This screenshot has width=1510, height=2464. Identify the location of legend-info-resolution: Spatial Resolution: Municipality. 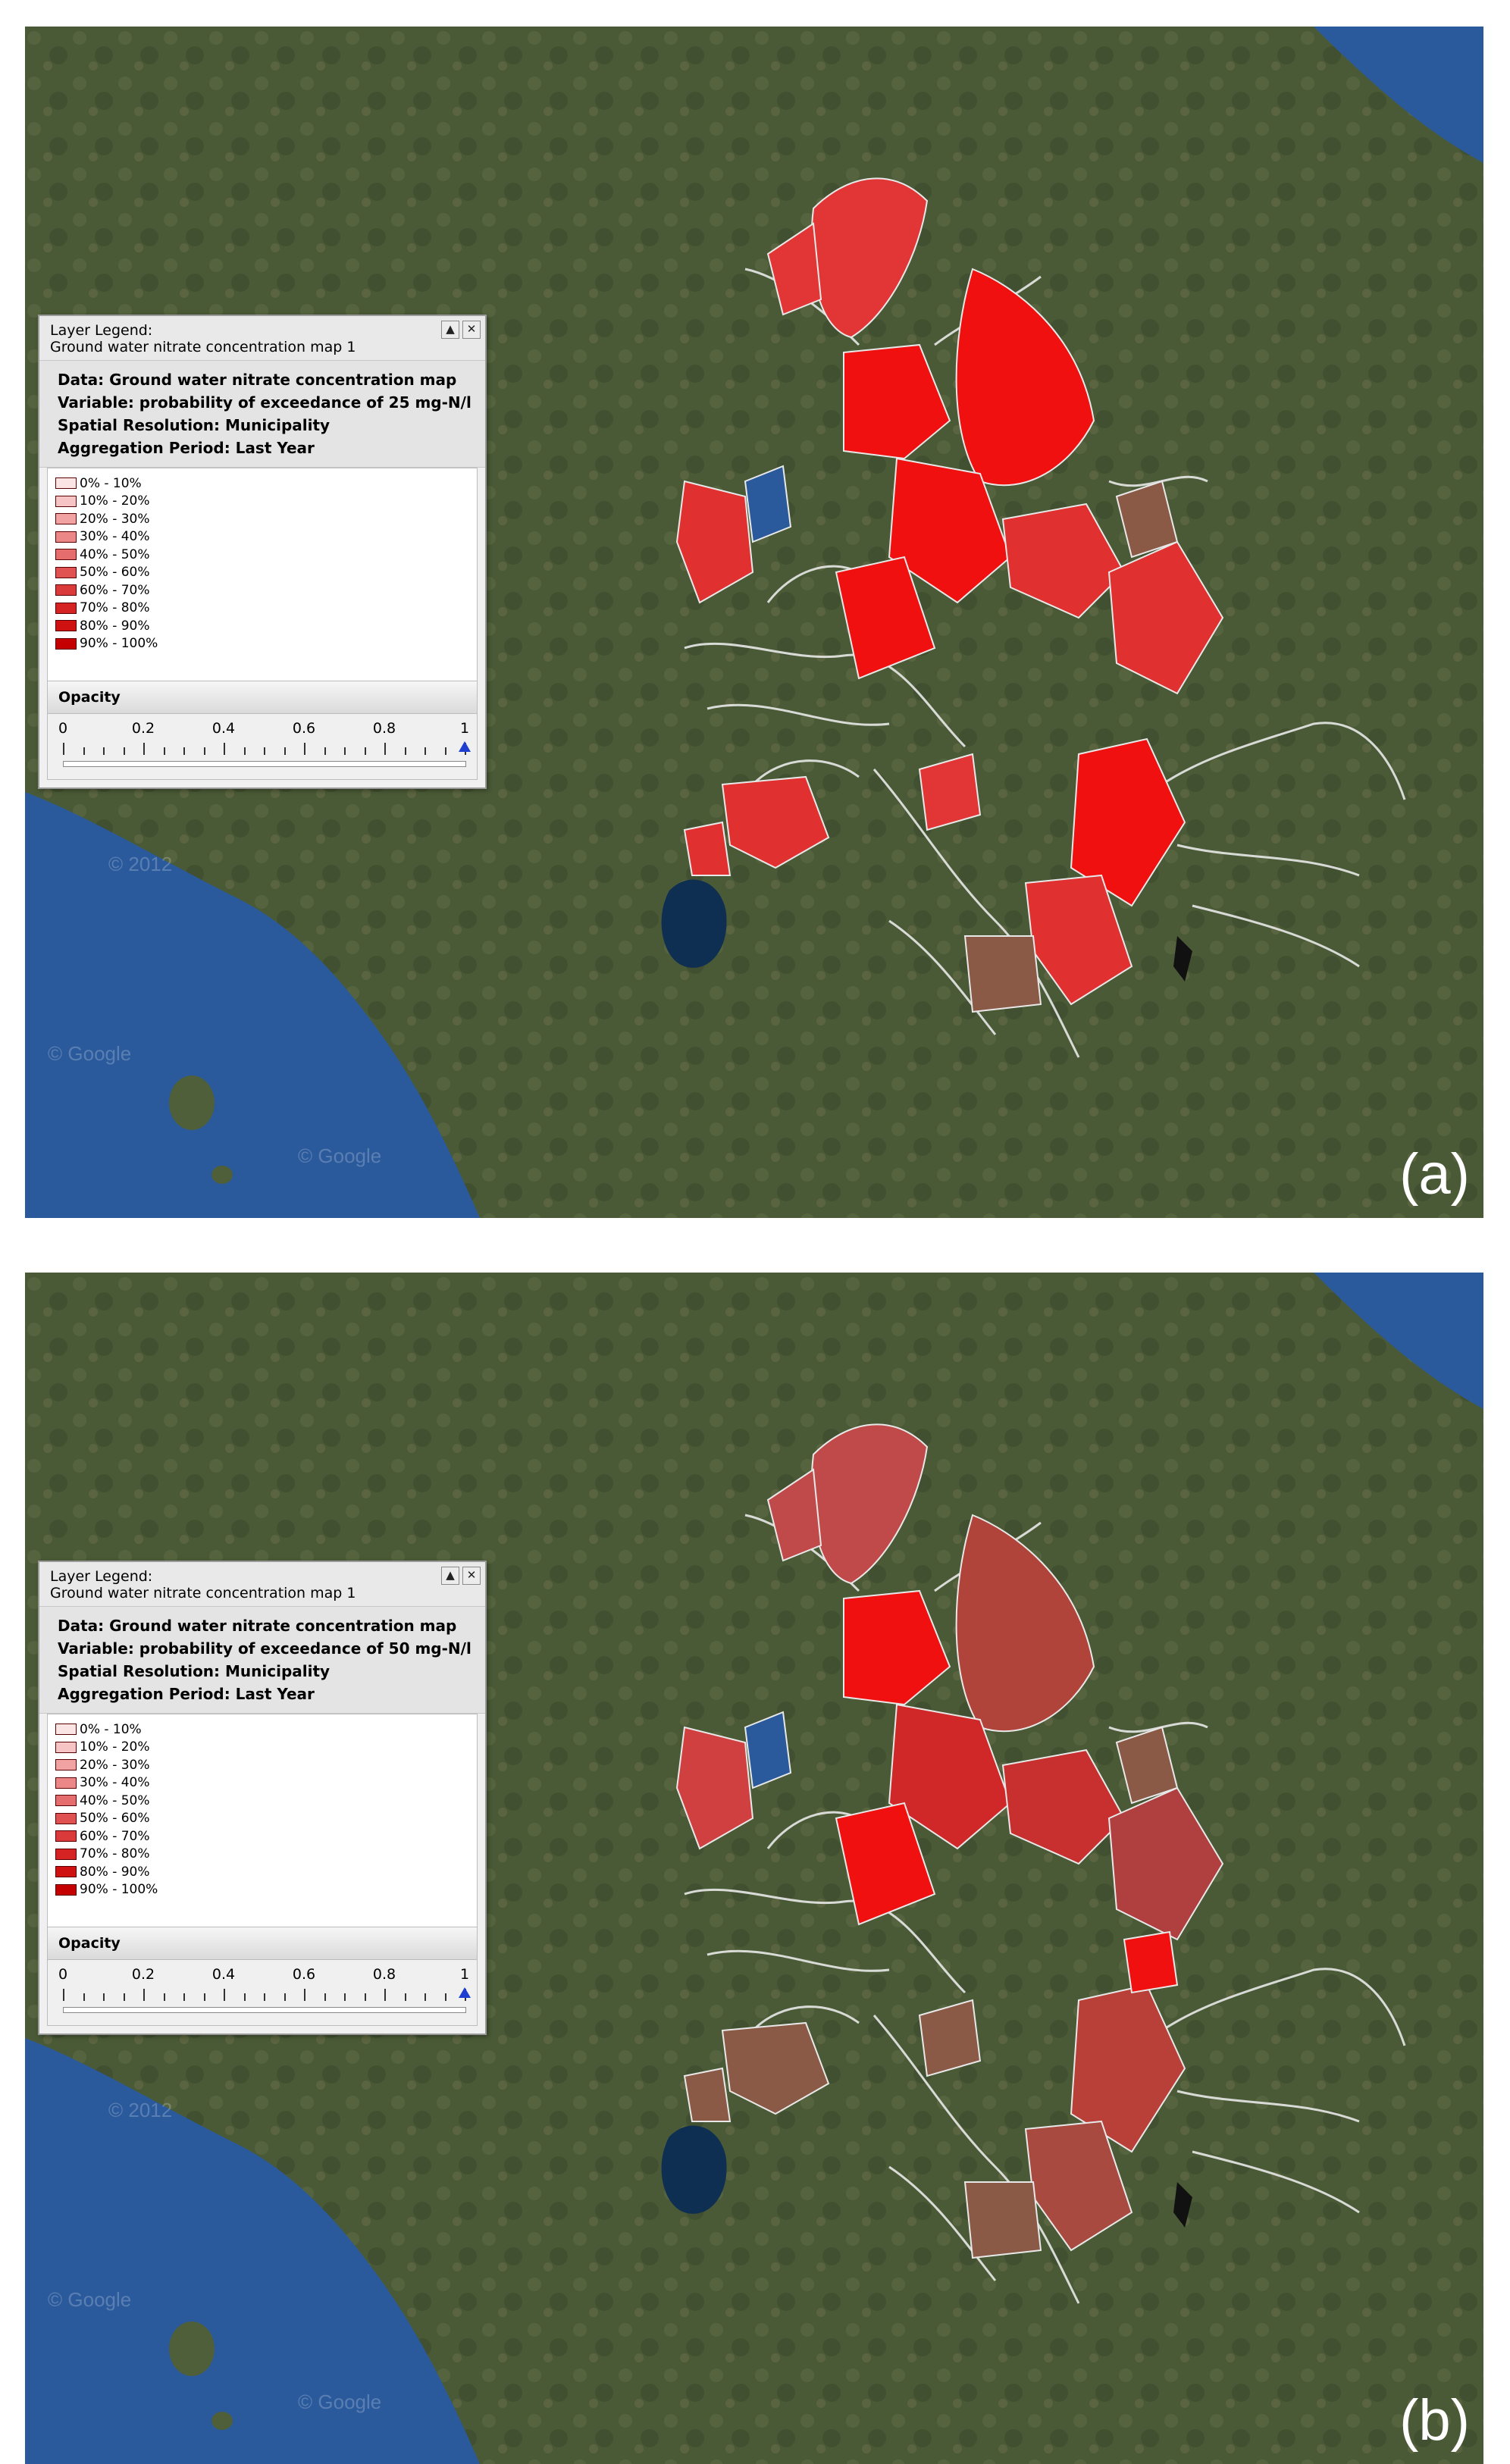
(194, 1671).